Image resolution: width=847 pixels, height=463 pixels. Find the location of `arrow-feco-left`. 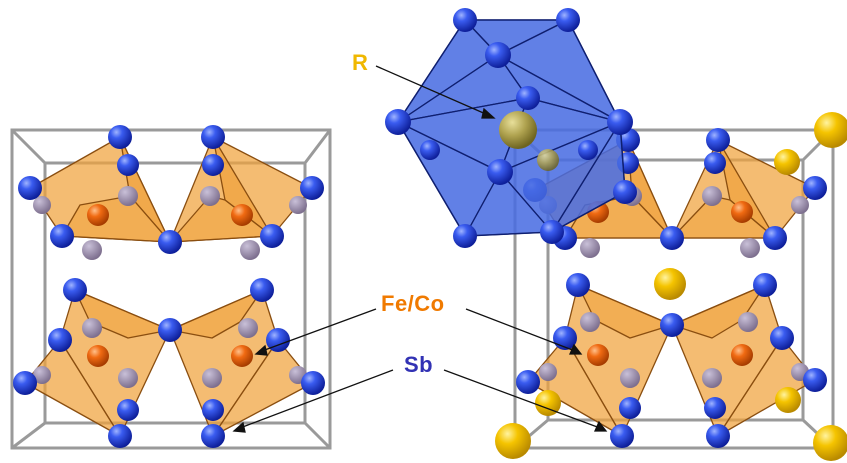

arrow-feco-left is located at coordinates (319, 330).